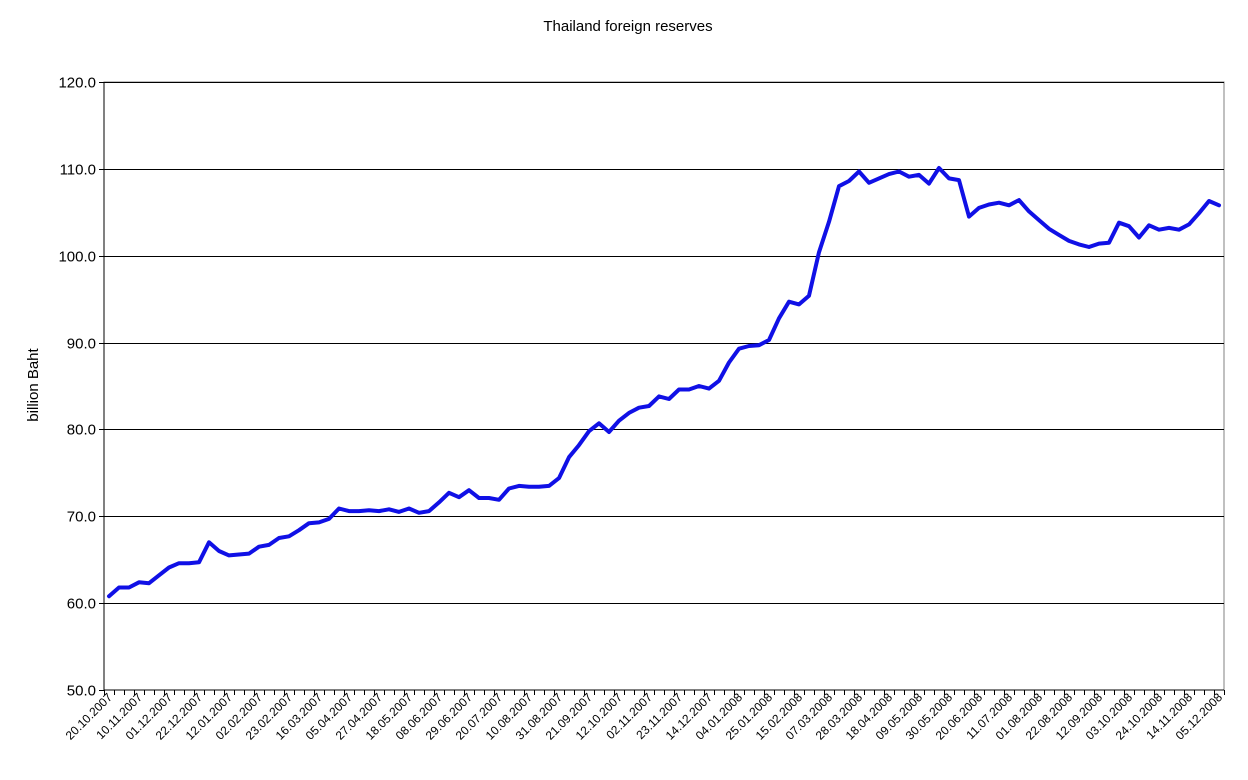 The height and width of the screenshot is (780, 1248). Describe the element at coordinates (81, 344) in the screenshot. I see `y-tick-label: 90.0` at that location.